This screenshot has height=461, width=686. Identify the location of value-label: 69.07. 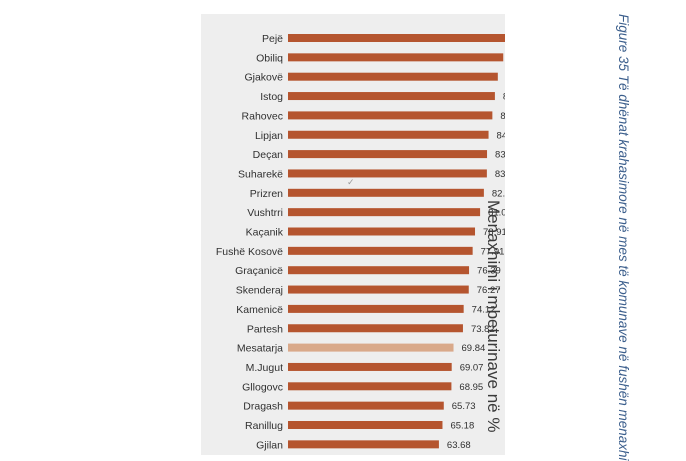
(472, 367).